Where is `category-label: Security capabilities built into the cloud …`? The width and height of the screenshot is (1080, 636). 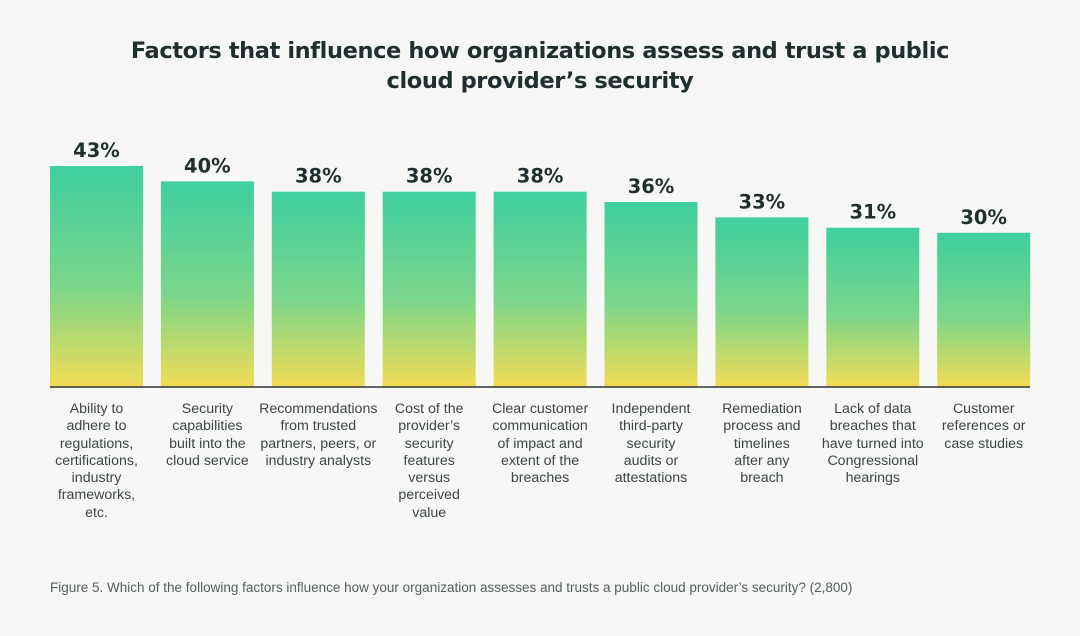
category-label: Security capabilities built into the cloud … is located at coordinates (207, 435).